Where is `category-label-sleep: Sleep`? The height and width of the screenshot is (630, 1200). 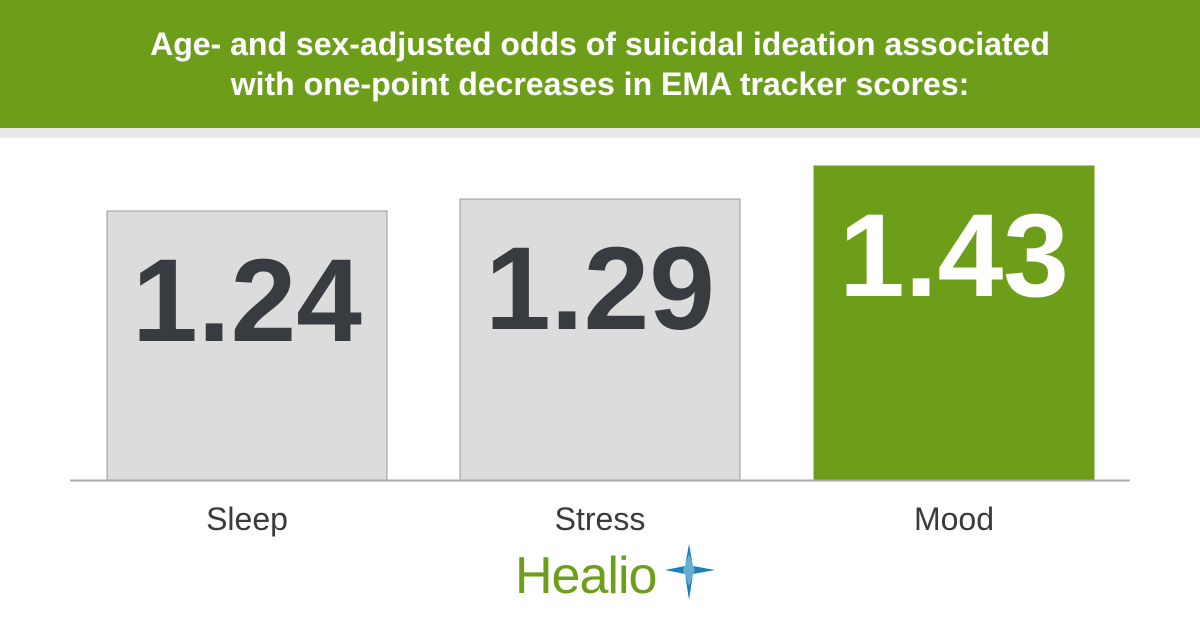 category-label-sleep: Sleep is located at coordinates (247, 519).